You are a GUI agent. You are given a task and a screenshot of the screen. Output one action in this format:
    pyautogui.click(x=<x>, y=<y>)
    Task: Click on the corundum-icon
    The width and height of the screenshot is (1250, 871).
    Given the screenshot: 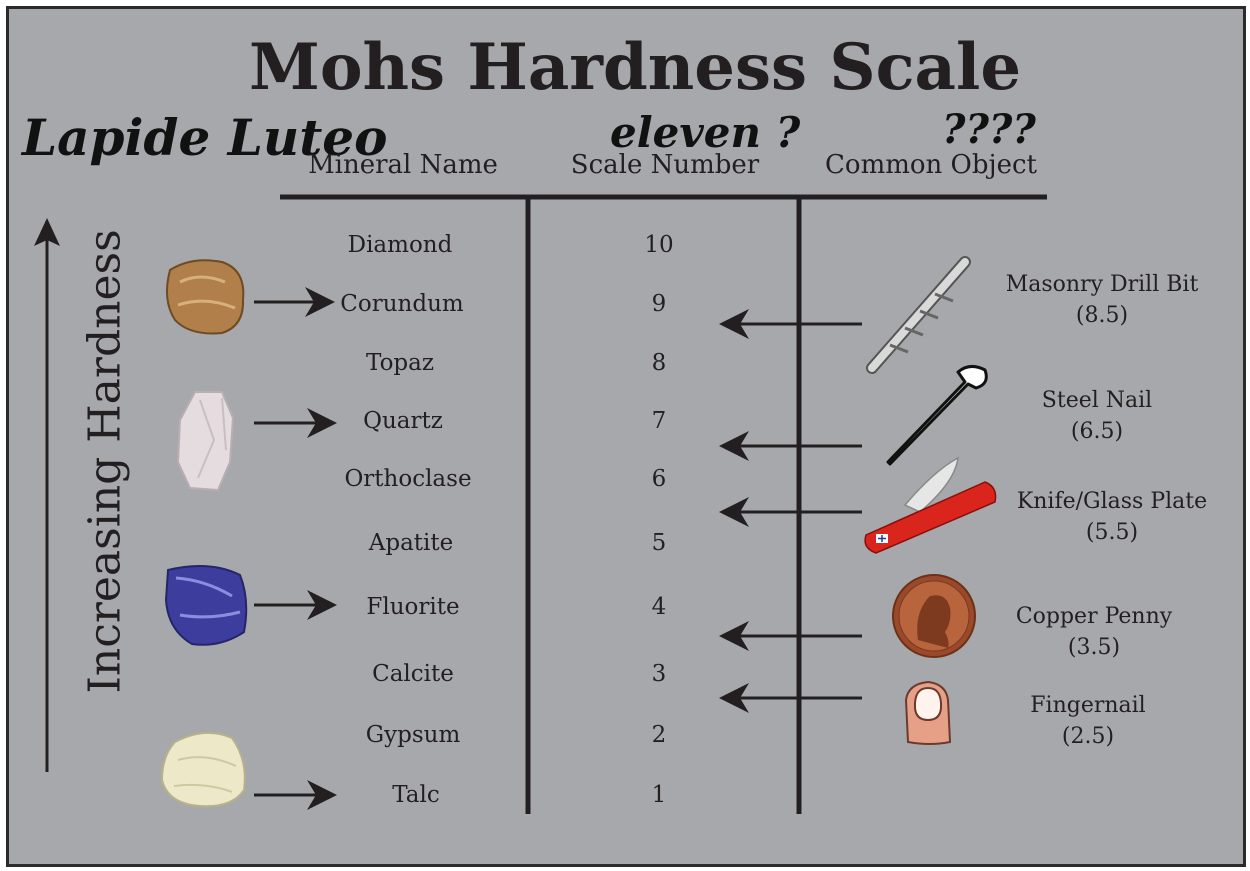 What is the action you would take?
    pyautogui.click(x=205, y=296)
    